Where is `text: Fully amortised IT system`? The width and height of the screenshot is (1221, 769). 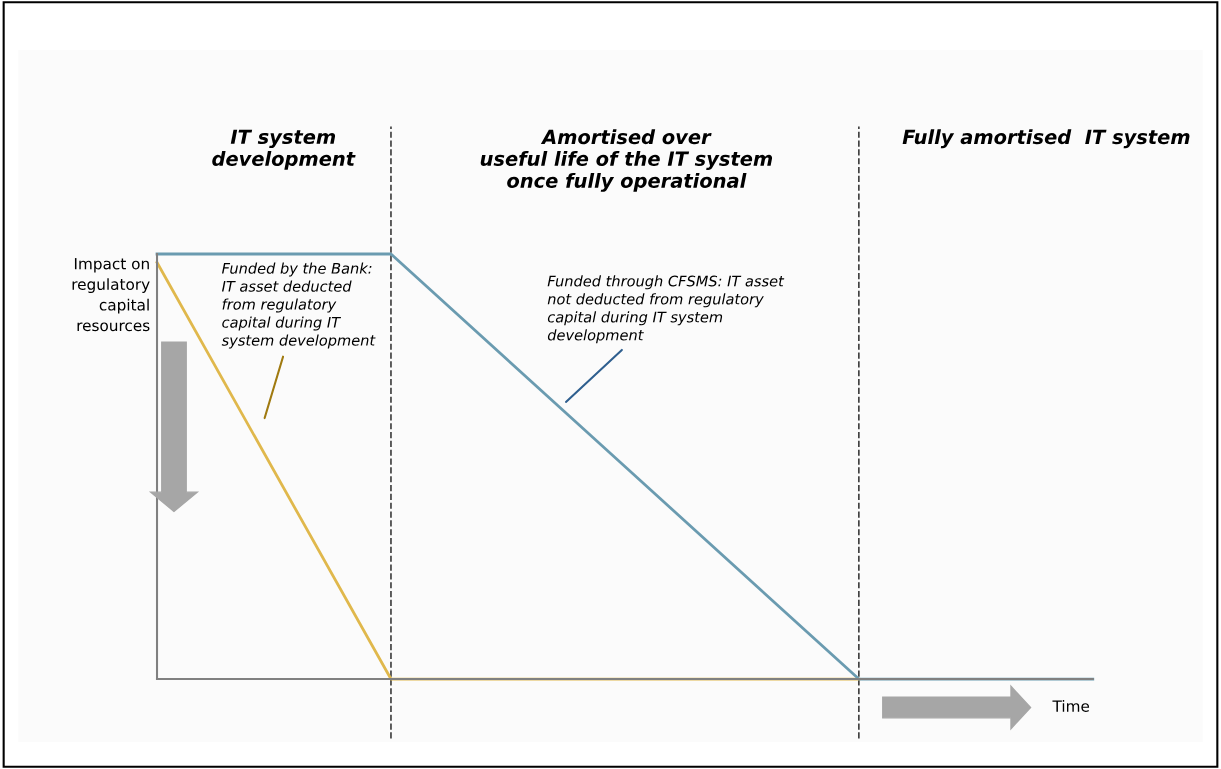 text: Fully amortised IT system is located at coordinates (1046, 139).